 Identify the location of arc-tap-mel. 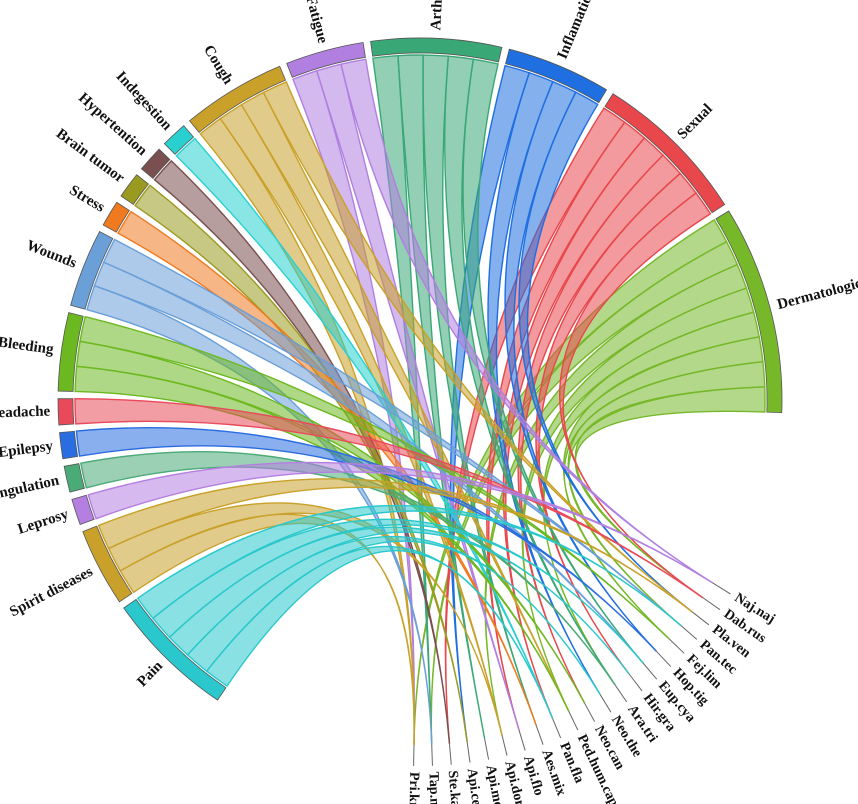
(432, 755).